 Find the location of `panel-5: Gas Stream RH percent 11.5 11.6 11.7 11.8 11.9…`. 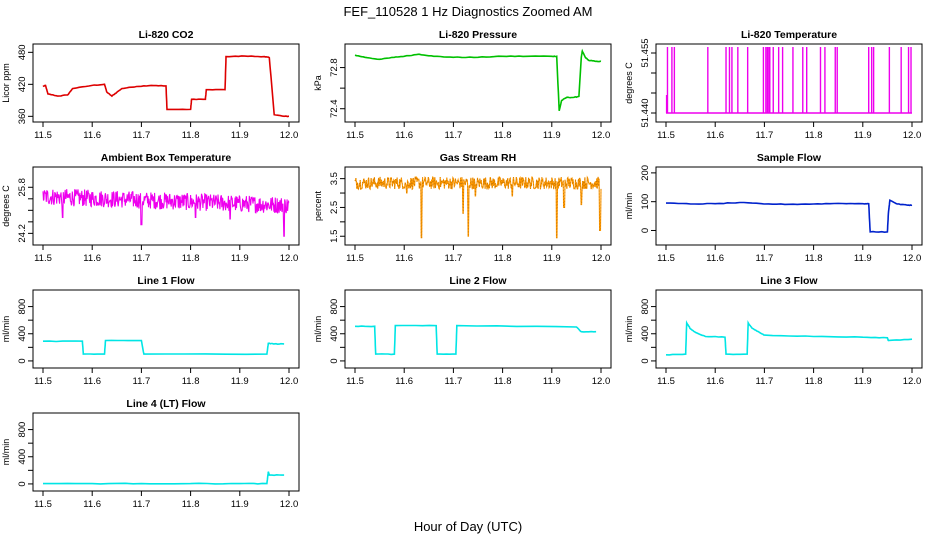

panel-5: Gas Stream RH percent 11.5 11.6 11.7 11.8 11.9… is located at coordinates (462, 208).